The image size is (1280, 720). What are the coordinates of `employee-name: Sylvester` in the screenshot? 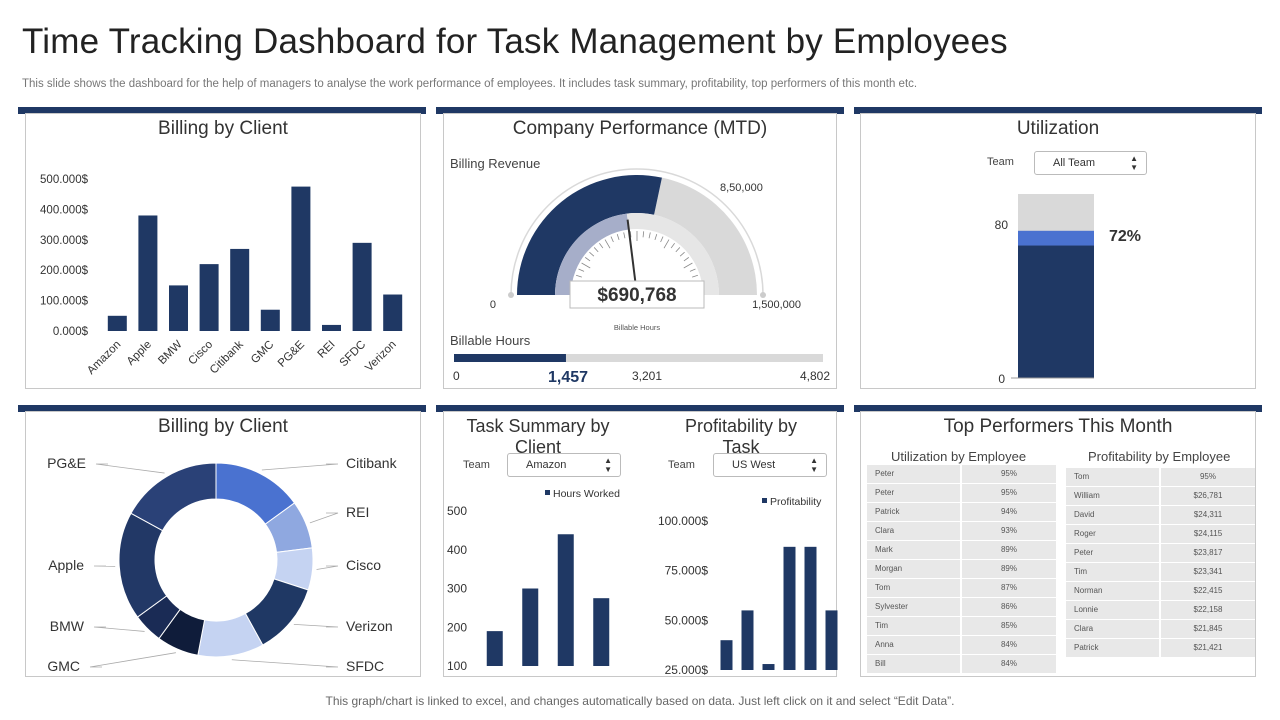 It's located at (913, 607).